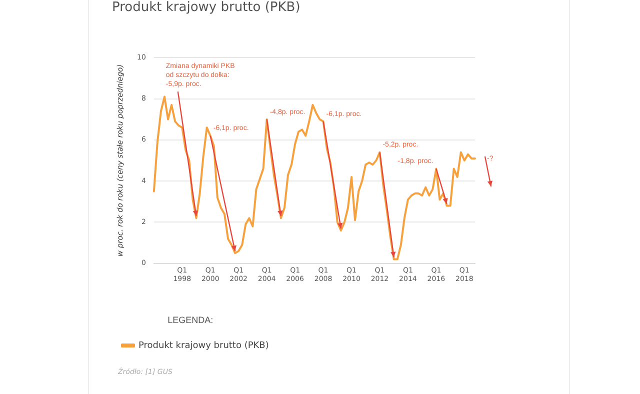  I want to click on legend-label: Produkt krajowy brutto (PKB), so click(203, 345).